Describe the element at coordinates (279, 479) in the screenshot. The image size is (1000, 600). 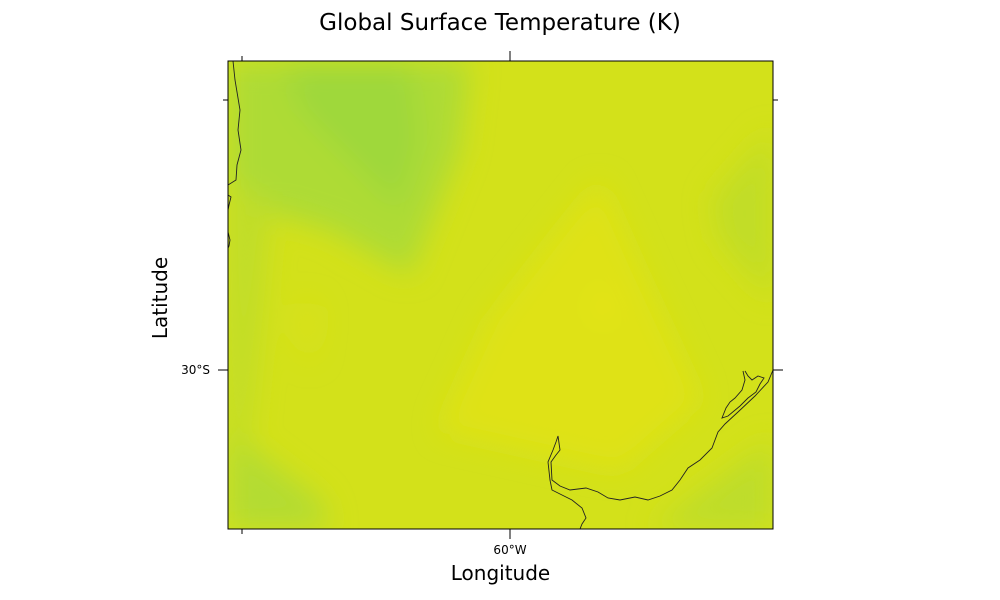
I see `cool-corner-bottom-left` at that location.